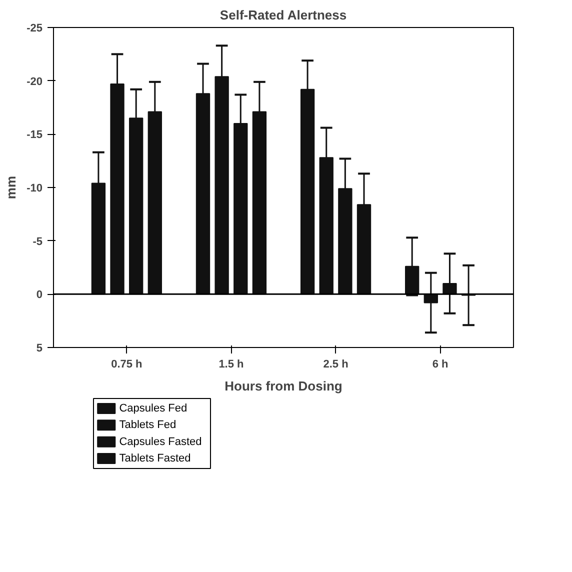 This screenshot has height=572, width=572. Describe the element at coordinates (231, 364) in the screenshot. I see `x-tick-label: 1.5 h` at that location.